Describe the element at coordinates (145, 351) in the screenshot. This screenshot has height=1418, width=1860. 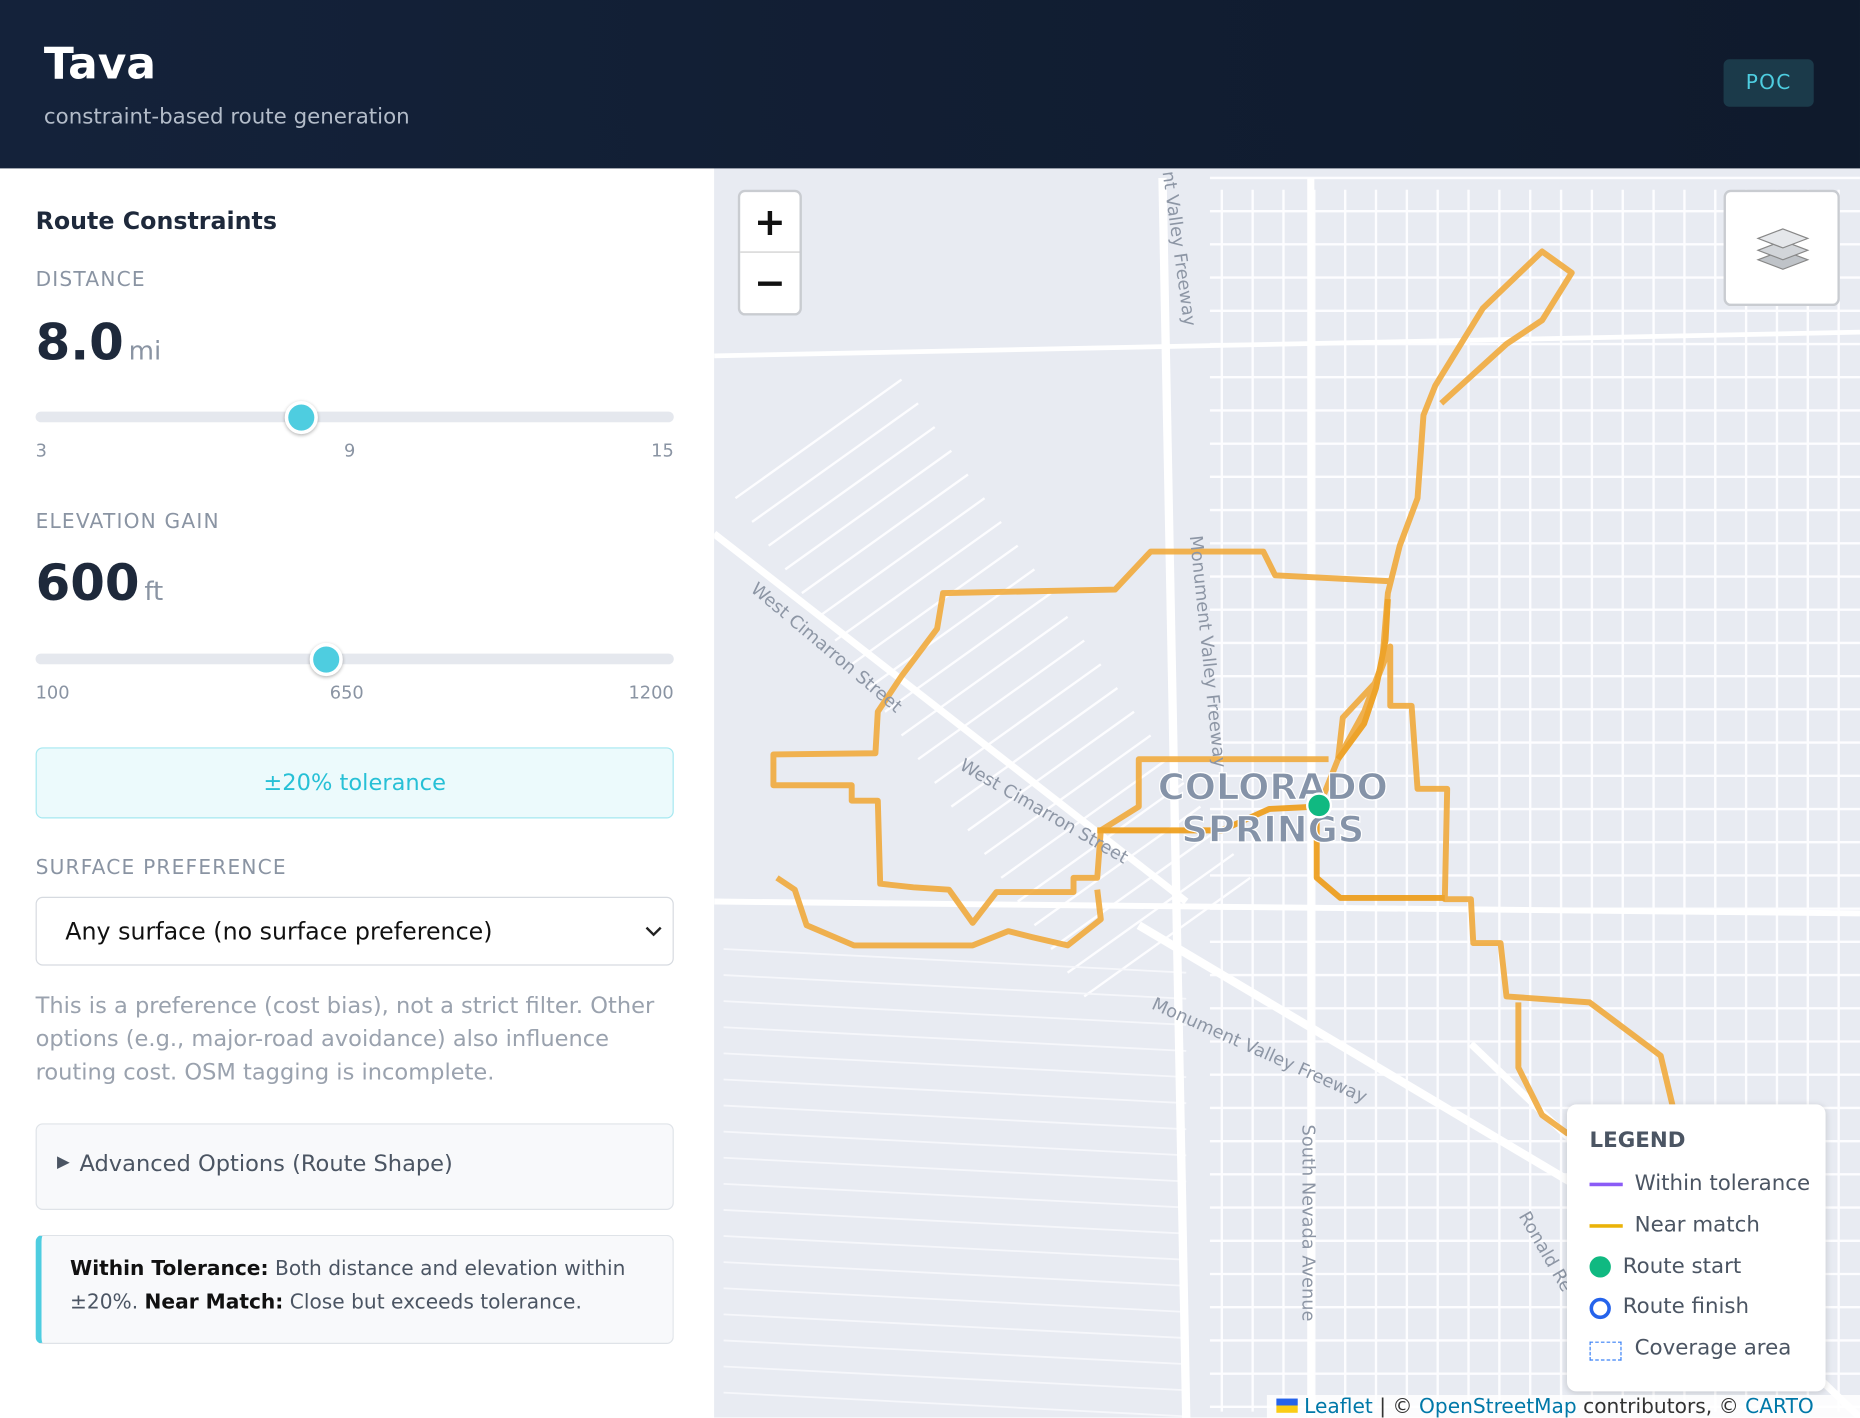
I see `unit: mi` at that location.